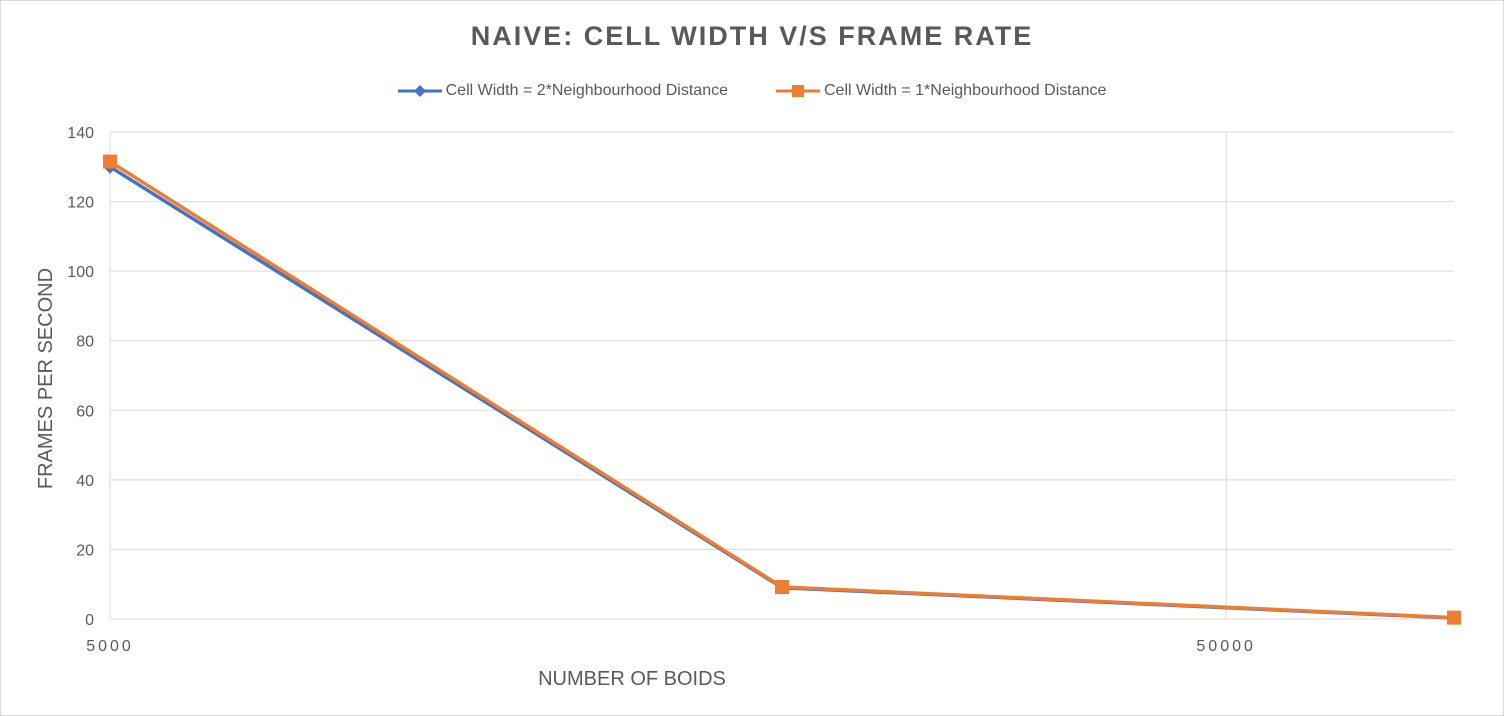 The image size is (1504, 716). Describe the element at coordinates (85, 342) in the screenshot. I see `y-tick-label: 80` at that location.